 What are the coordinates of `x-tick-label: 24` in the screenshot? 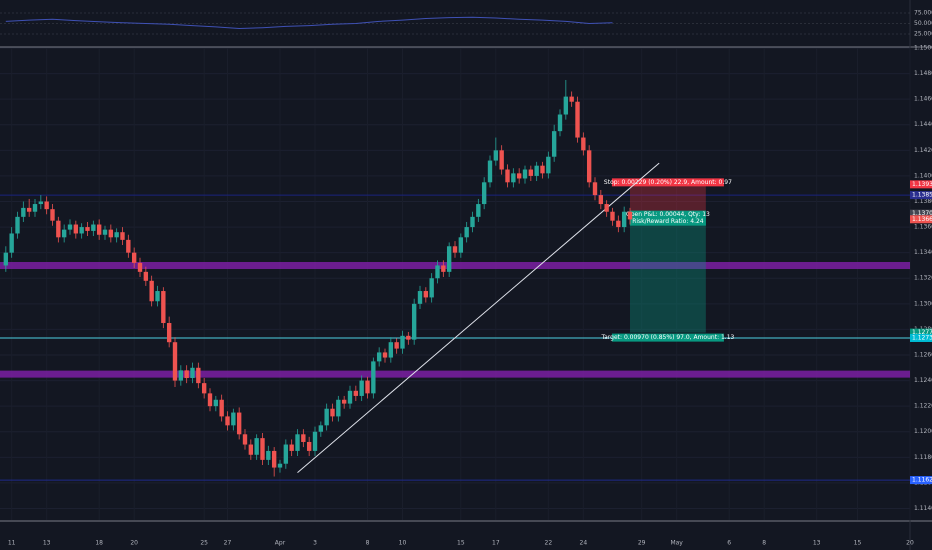 It's located at (584, 543).